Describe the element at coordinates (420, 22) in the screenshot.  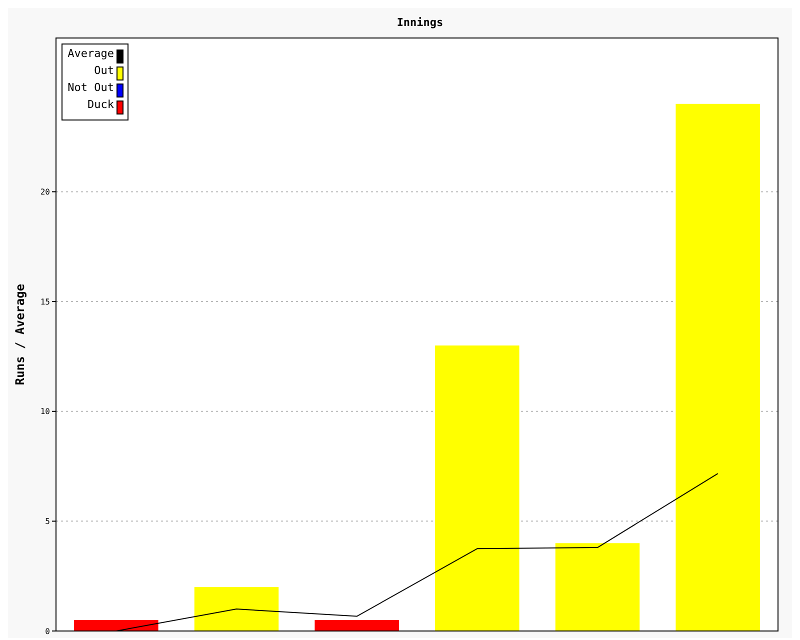
I see `chart-title: Innings` at that location.